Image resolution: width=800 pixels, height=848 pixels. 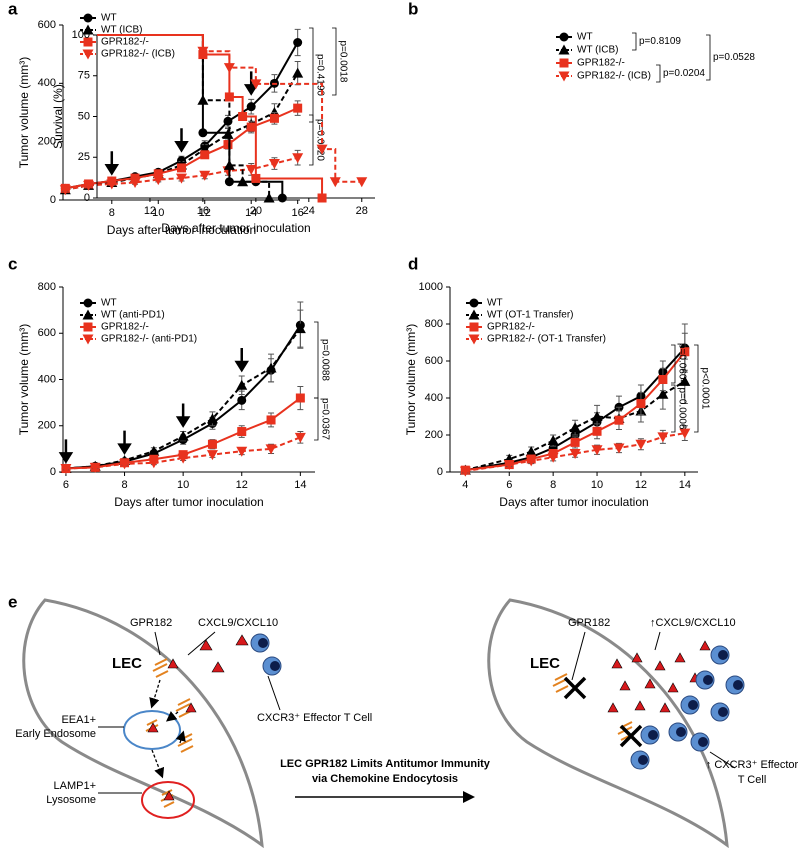 I want to click on internalized-chemokines, so click(x=172, y=751).